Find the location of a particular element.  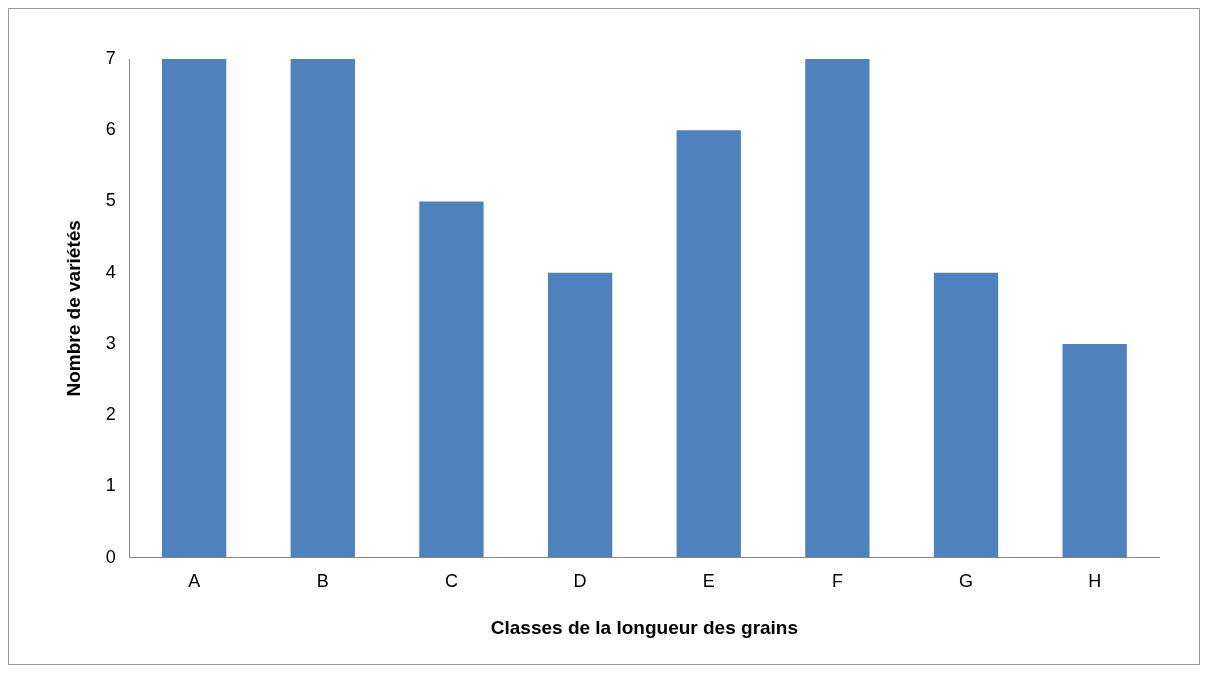

y-tick-label: 4 is located at coordinates (110, 271).